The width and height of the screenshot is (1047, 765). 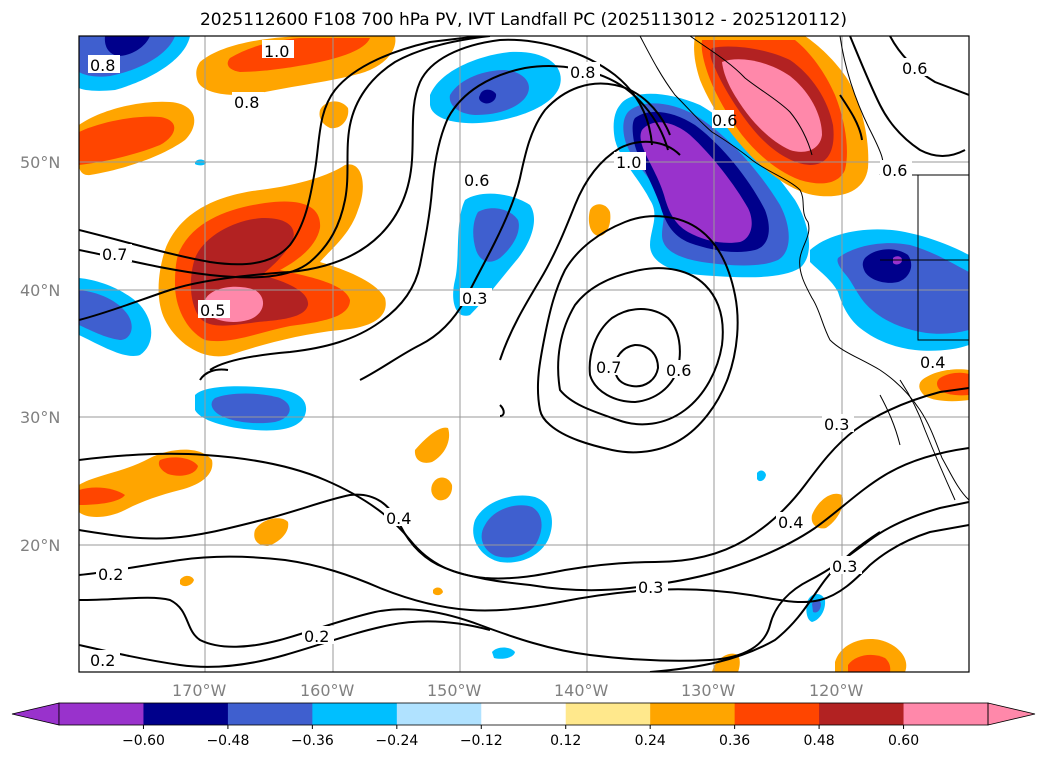 What do you see at coordinates (903, 741) in the screenshot?
I see `colorbar-tick-label: 0.60` at bounding box center [903, 741].